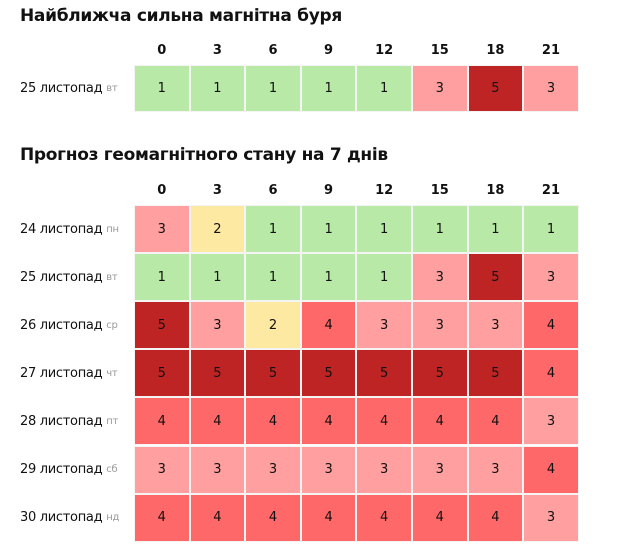  What do you see at coordinates (112, 229) in the screenshot?
I see `day-of-week: пн` at bounding box center [112, 229].